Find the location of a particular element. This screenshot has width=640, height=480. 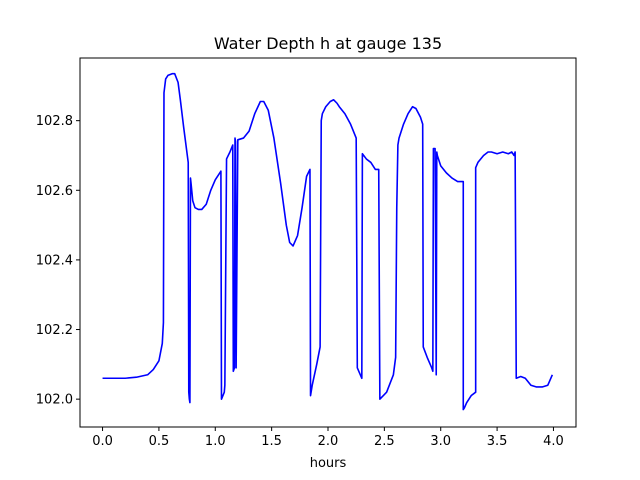

x-tick-label: 4.0 is located at coordinates (553, 441).